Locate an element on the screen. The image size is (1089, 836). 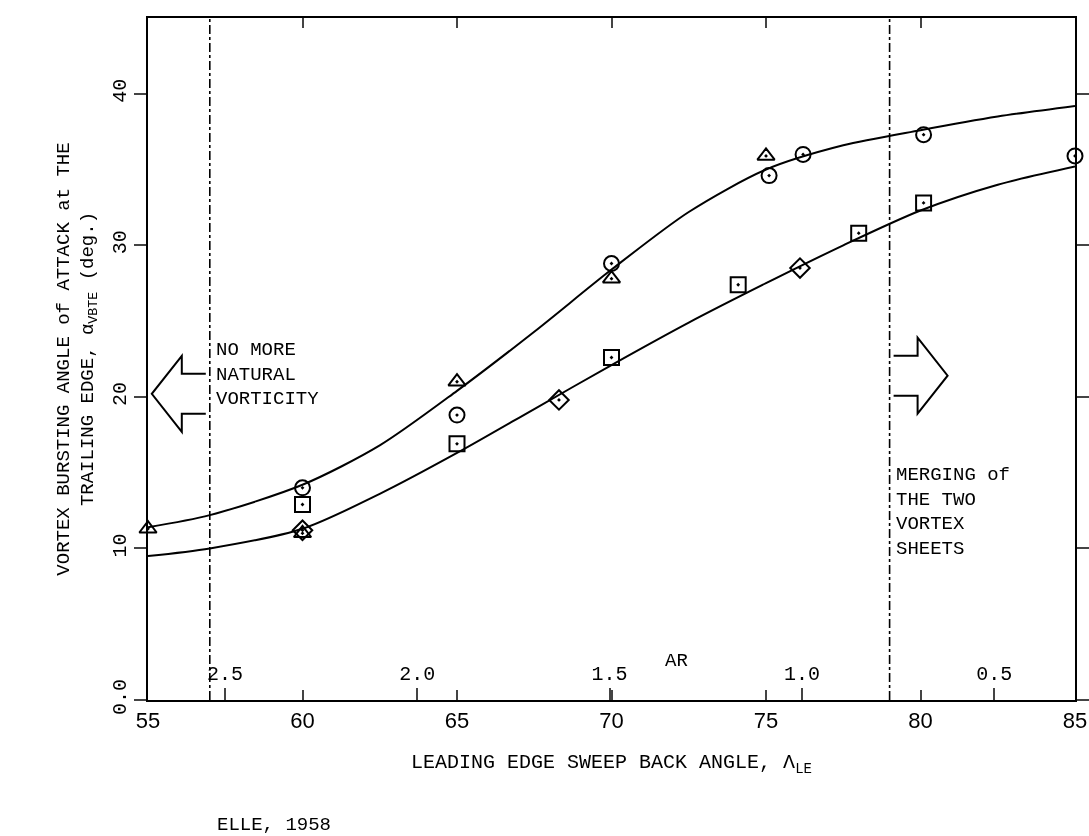
y-tick-label: 10 is located at coordinates (120, 545).